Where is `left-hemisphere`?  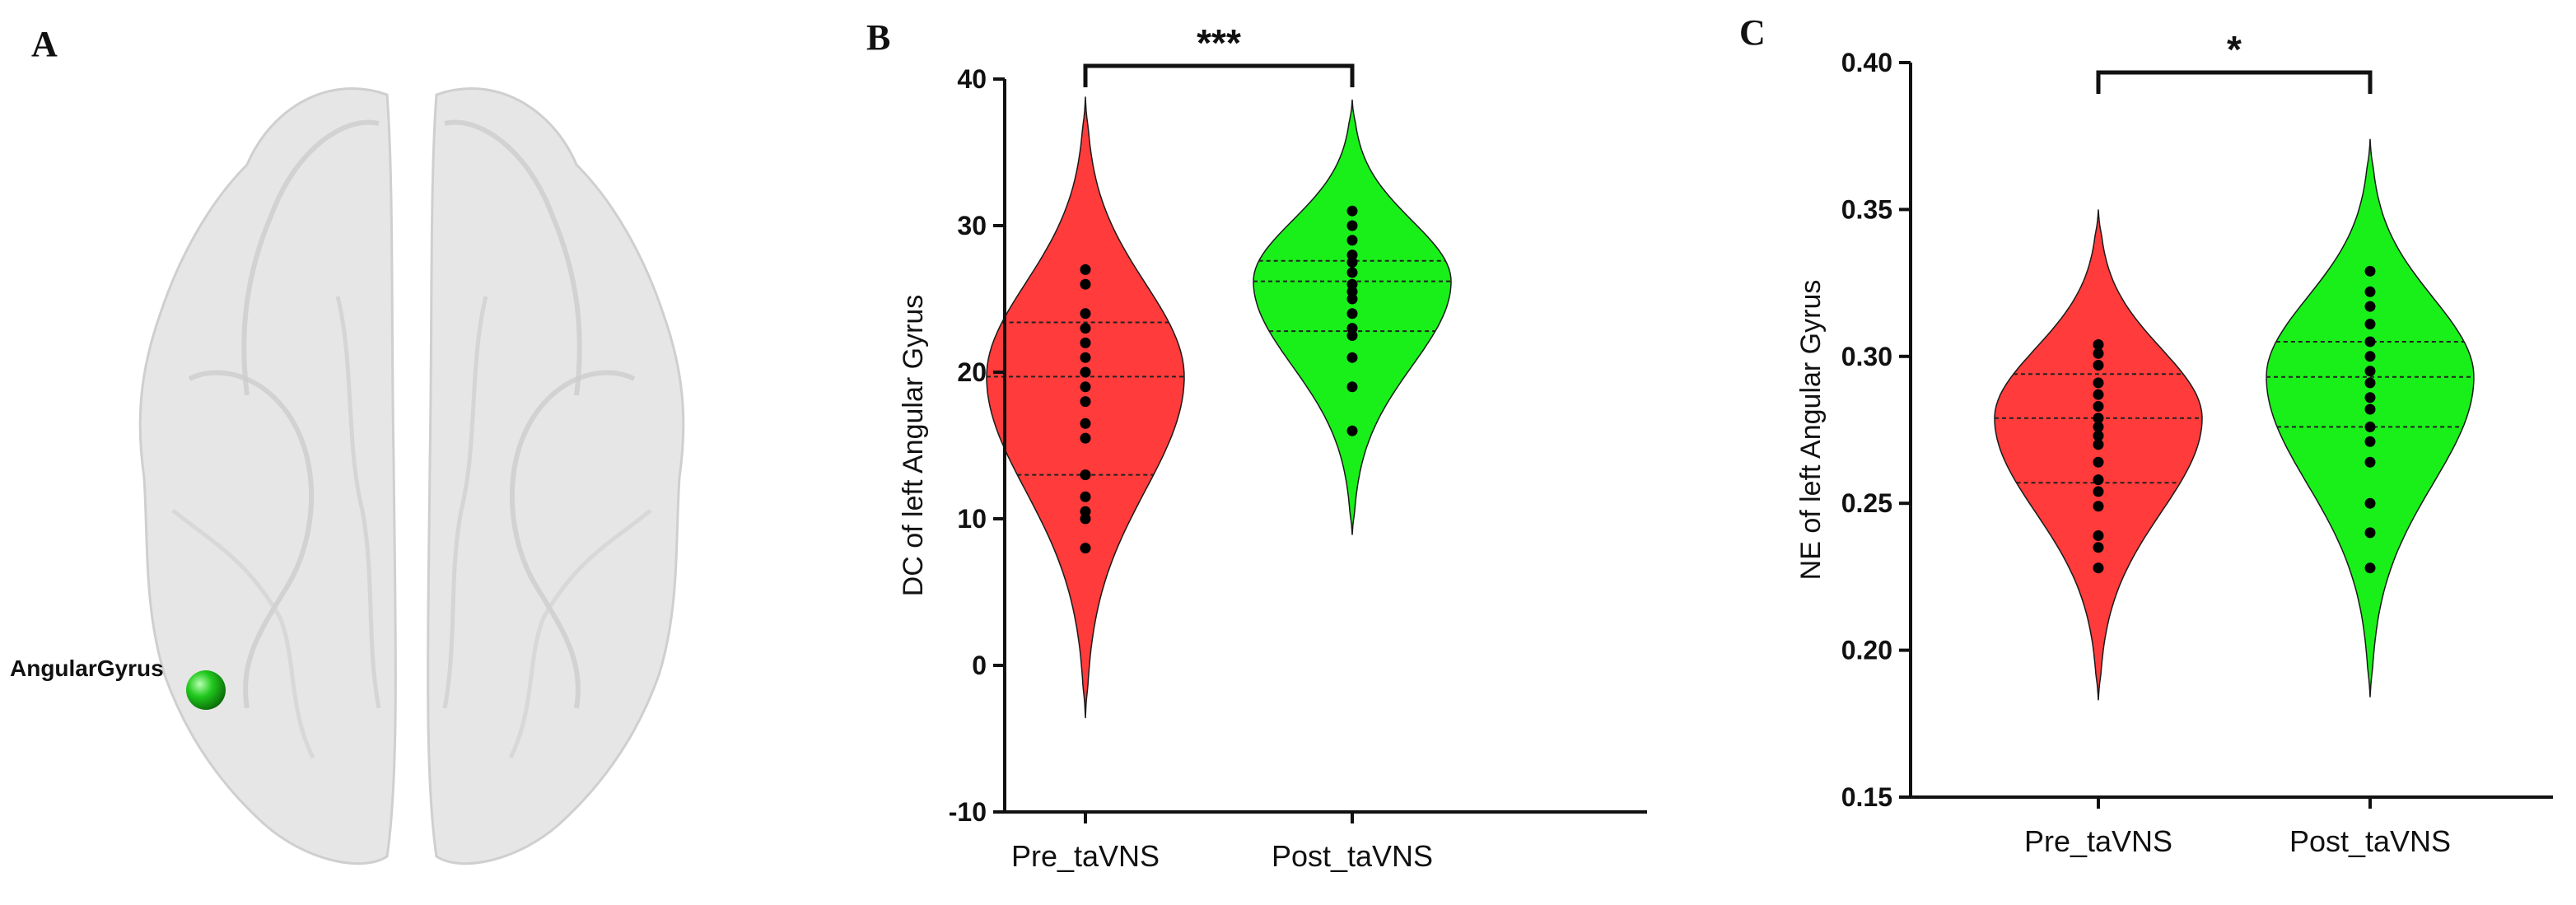 left-hemisphere is located at coordinates (267, 476).